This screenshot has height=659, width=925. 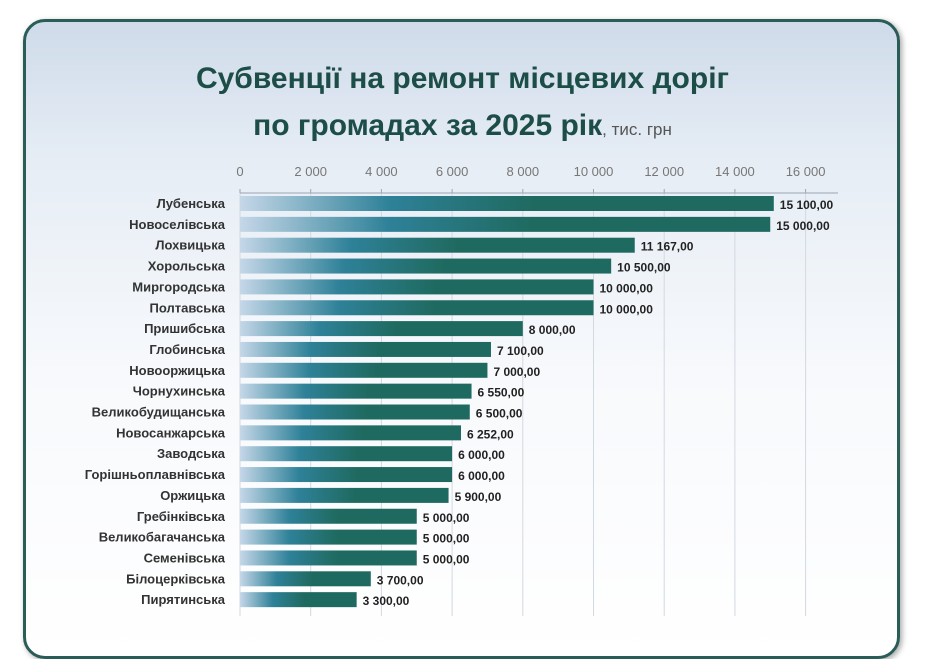 What do you see at coordinates (806, 171) in the screenshot?
I see `x-tick-label: 16 000` at bounding box center [806, 171].